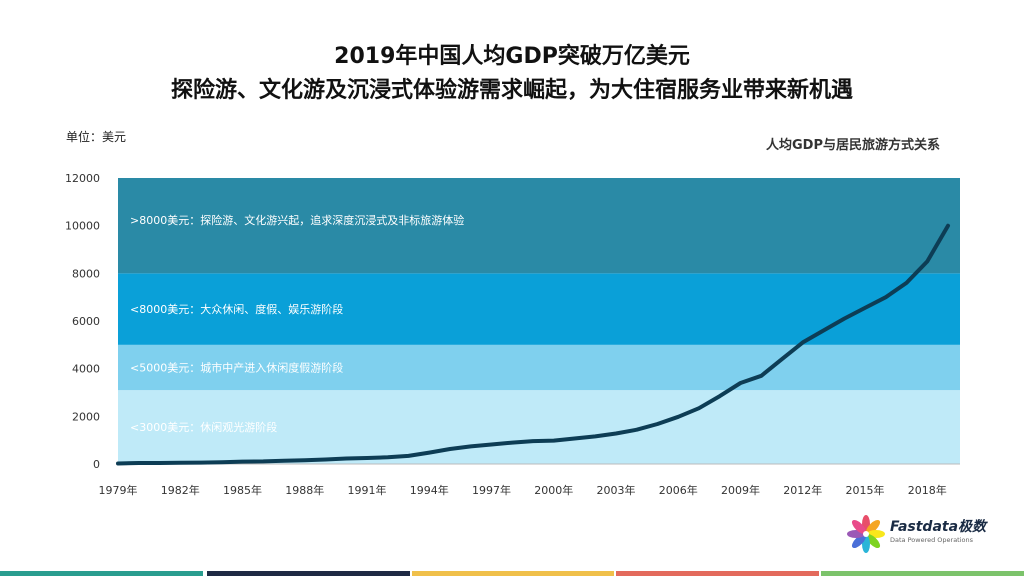  What do you see at coordinates (511, 90) in the screenshot?
I see `title-line-2: 探险游、文化游及沉浸式体验游需求崛起，为大住宿服务业带来新机遇` at bounding box center [511, 90].